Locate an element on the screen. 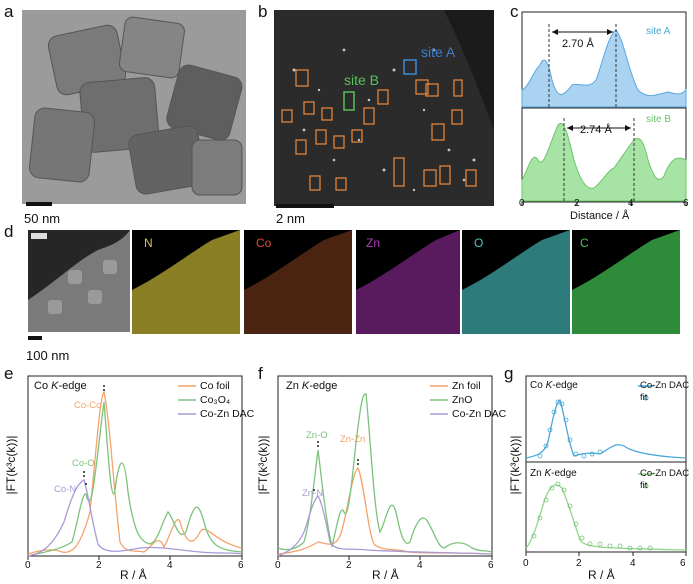  panel-label-a: a is located at coordinates (9, 11).